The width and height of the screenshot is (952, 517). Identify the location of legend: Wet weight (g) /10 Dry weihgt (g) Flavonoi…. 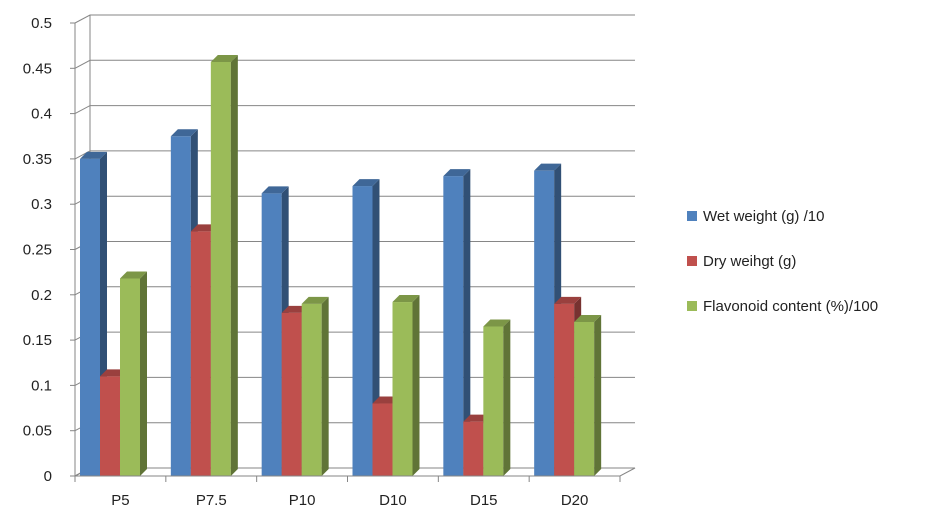
(782, 261).